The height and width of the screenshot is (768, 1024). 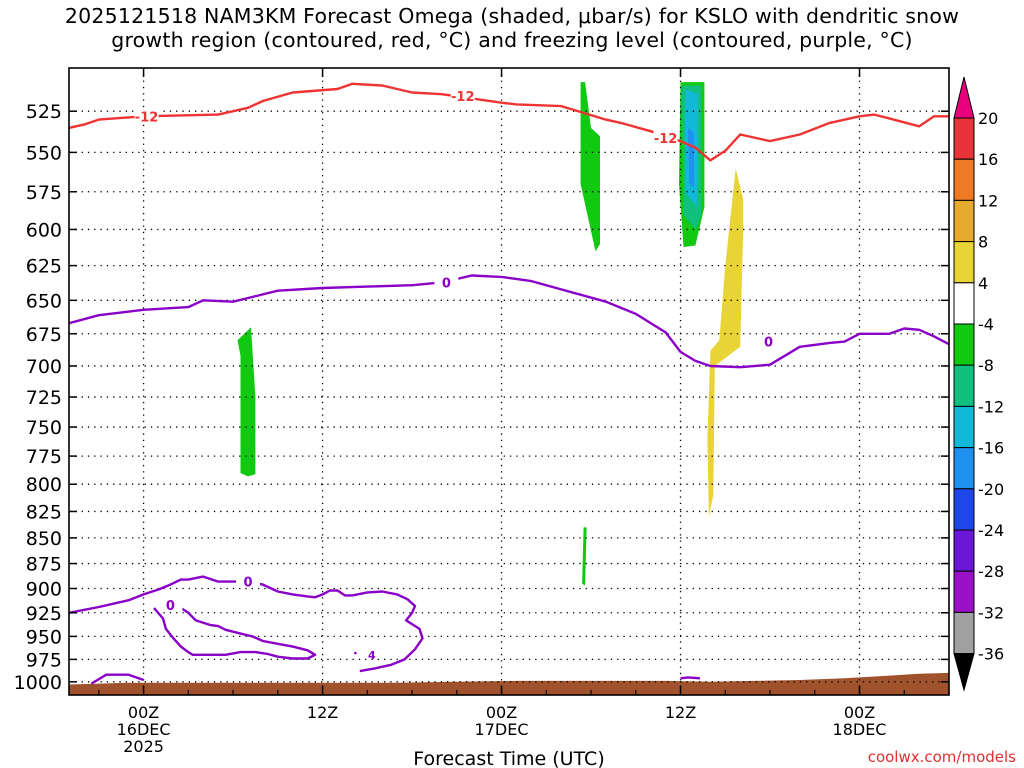 I want to click on colorbar: 20 16 12 8 4 -4 -8 -12 -16 -20 -24 -28 -32 -36, so click(x=978, y=384).